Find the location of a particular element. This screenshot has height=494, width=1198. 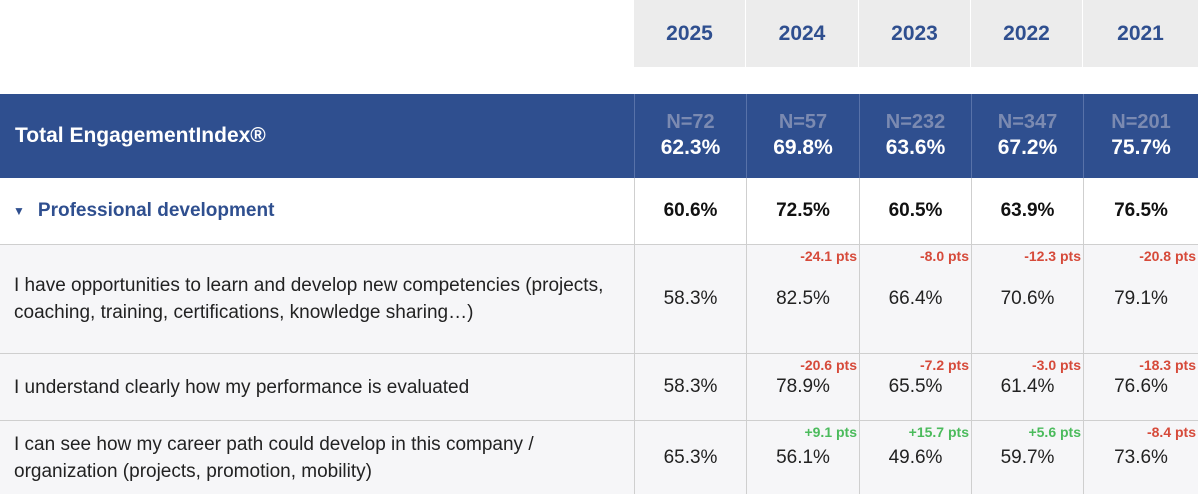

question-cell-2024: -20.6 pts 78.9% is located at coordinates (802, 387).